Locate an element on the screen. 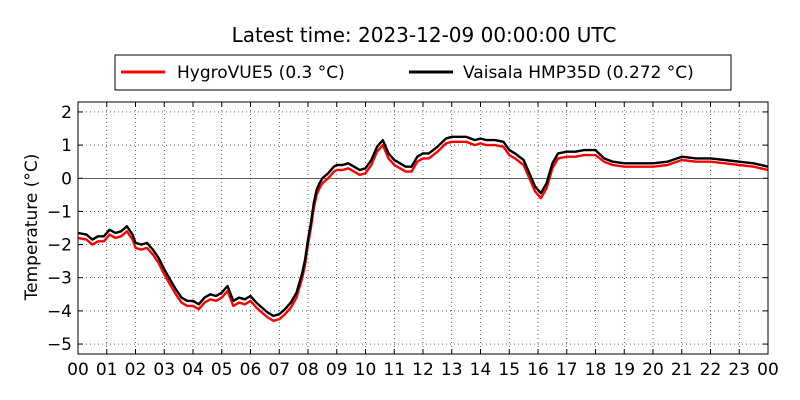  x-tick-label: 04 is located at coordinates (193, 370).